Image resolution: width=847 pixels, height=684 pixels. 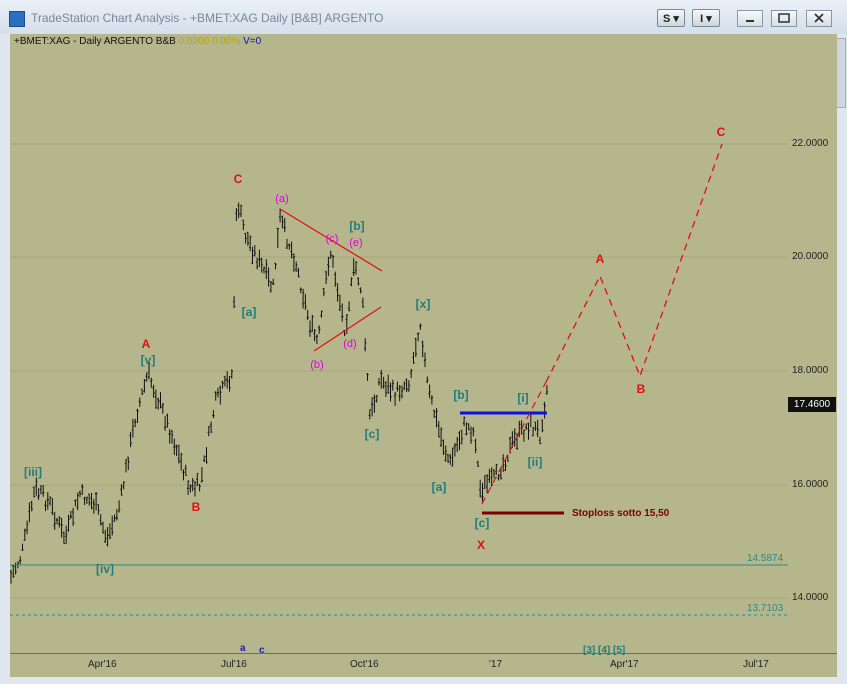 I want to click on close-button, so click(x=819, y=18).